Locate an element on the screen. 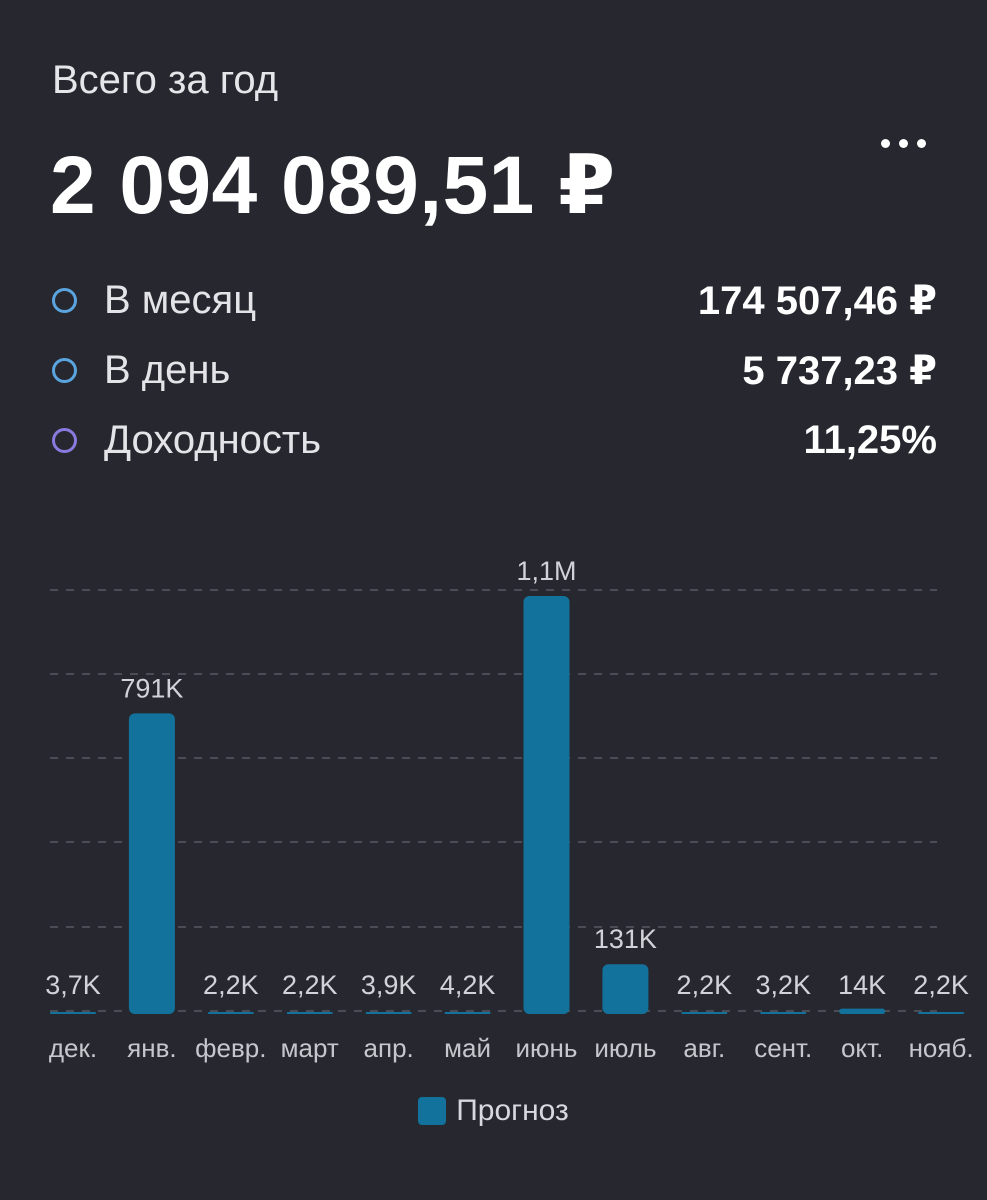 This screenshot has width=987, height=1200. legend-swatch is located at coordinates (432, 1111).